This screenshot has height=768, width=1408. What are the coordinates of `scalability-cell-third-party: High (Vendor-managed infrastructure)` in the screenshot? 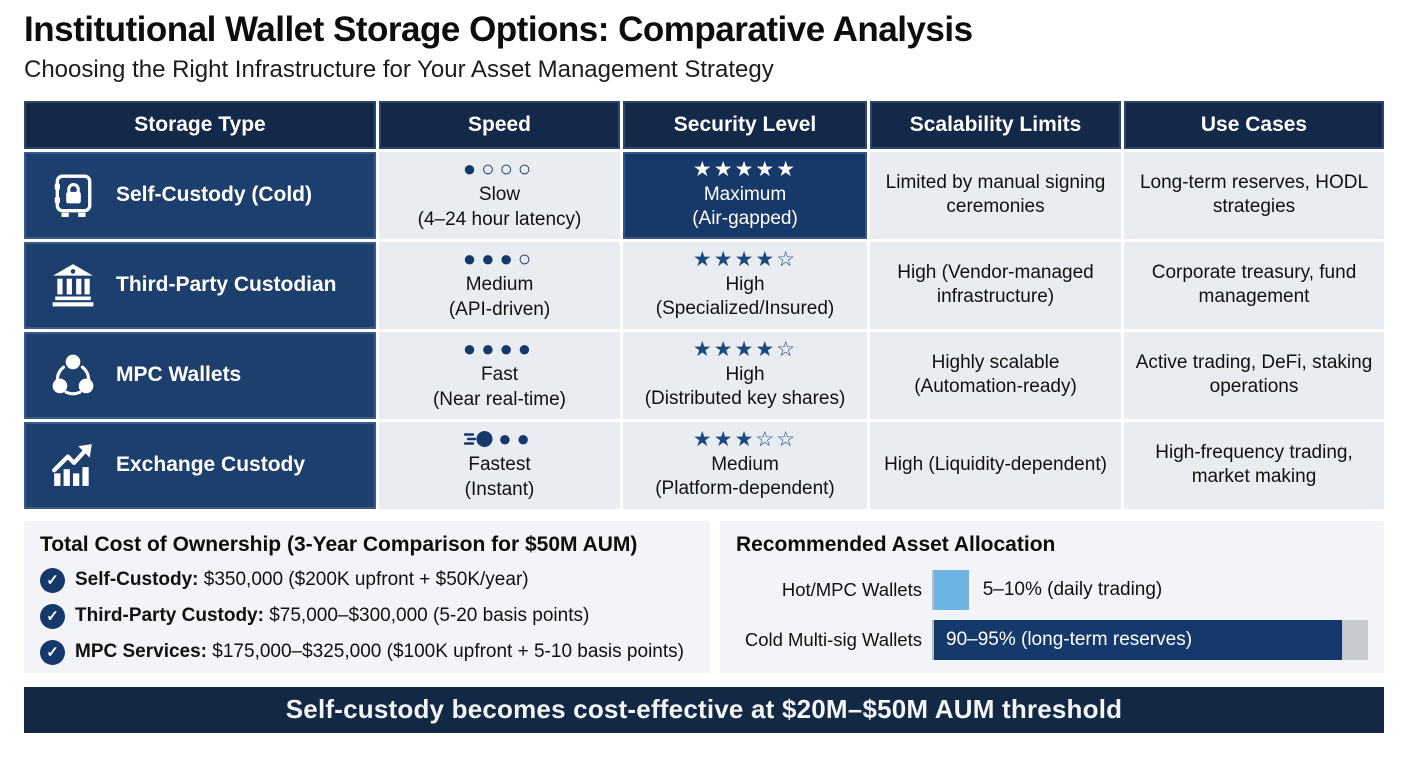 It's located at (995, 285).